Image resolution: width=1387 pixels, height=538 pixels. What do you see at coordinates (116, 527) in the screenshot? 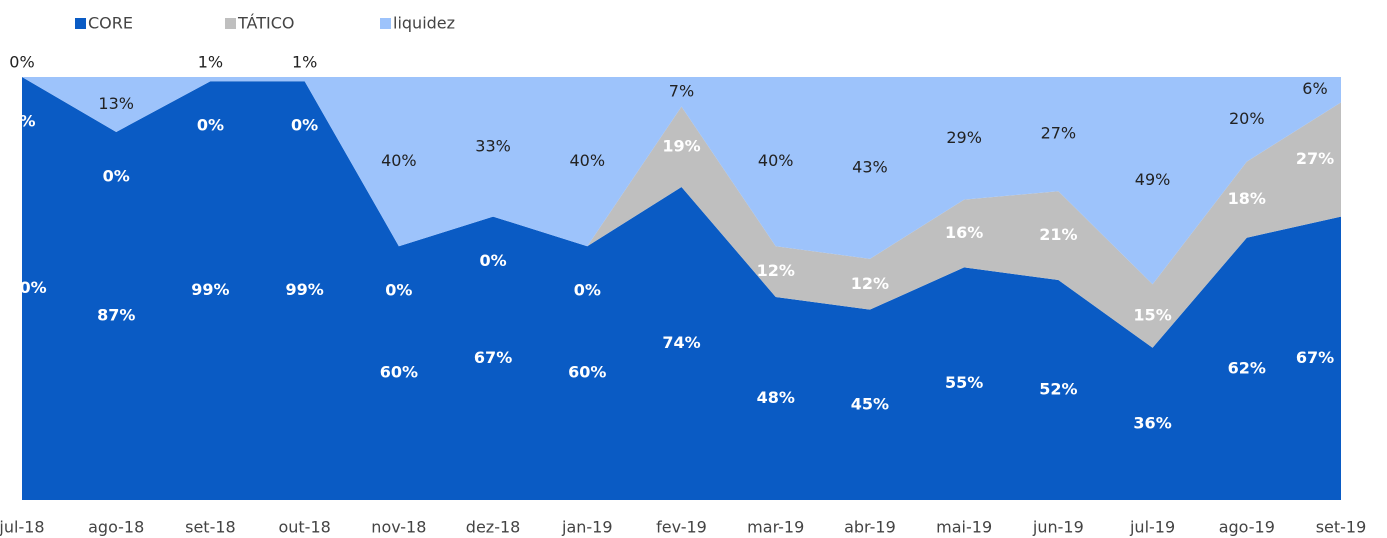
I see `x-tick-label: ago-18` at bounding box center [116, 527].